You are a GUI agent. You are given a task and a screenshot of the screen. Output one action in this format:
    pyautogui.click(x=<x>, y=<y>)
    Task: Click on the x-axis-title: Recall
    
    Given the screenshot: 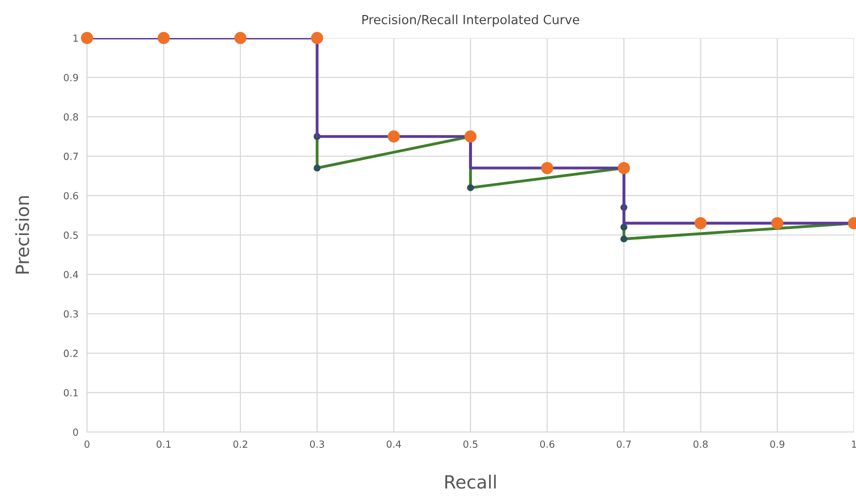 What is the action you would take?
    pyautogui.click(x=470, y=481)
    